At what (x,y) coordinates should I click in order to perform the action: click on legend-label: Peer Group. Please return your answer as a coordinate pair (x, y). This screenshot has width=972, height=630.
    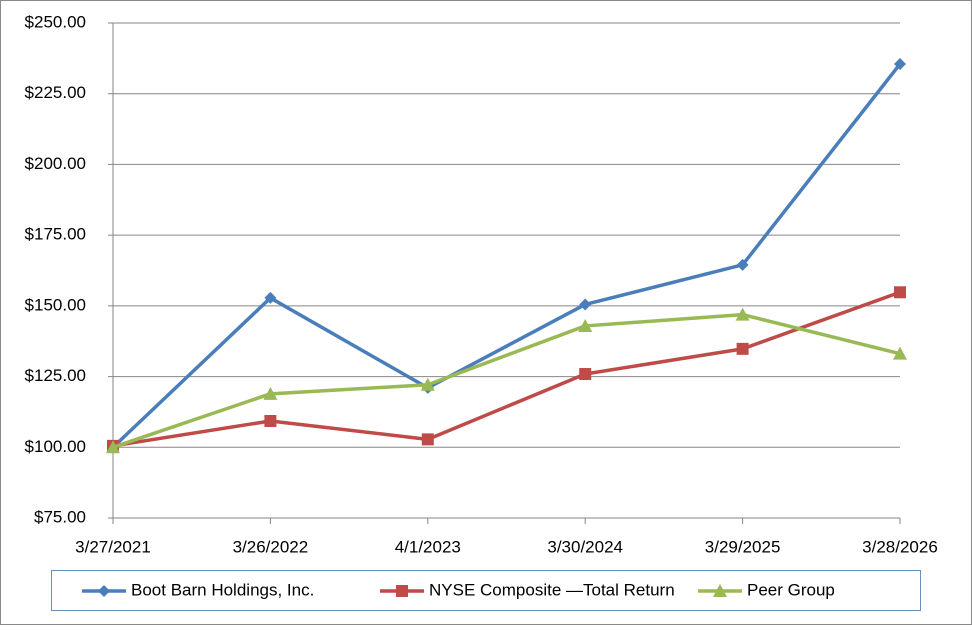
    Looking at the image, I should click on (791, 589).